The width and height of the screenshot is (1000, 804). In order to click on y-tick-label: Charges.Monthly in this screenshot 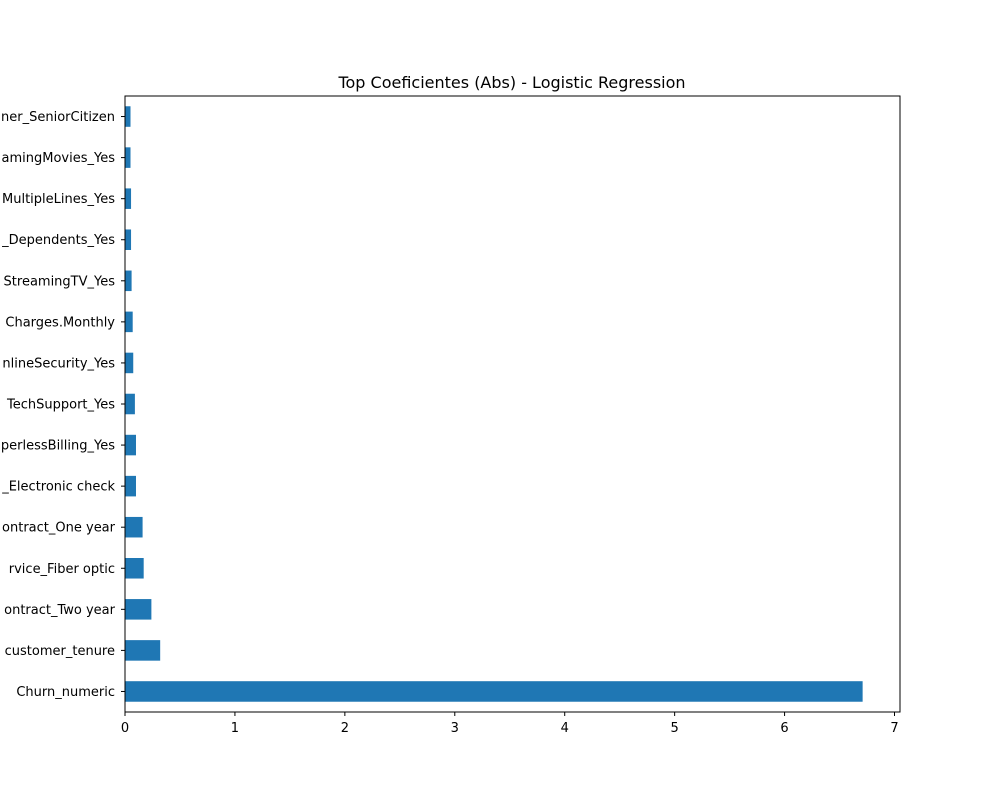, I will do `click(60, 322)`.